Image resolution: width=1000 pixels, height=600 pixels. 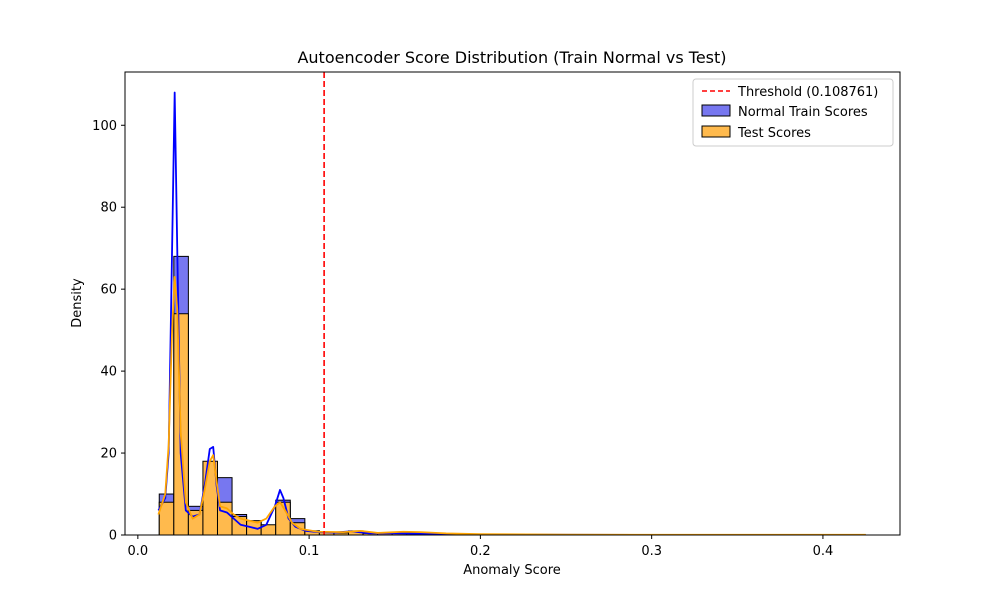 I want to click on legend-threshold-label: Threshold (0.108761), so click(x=807, y=92).